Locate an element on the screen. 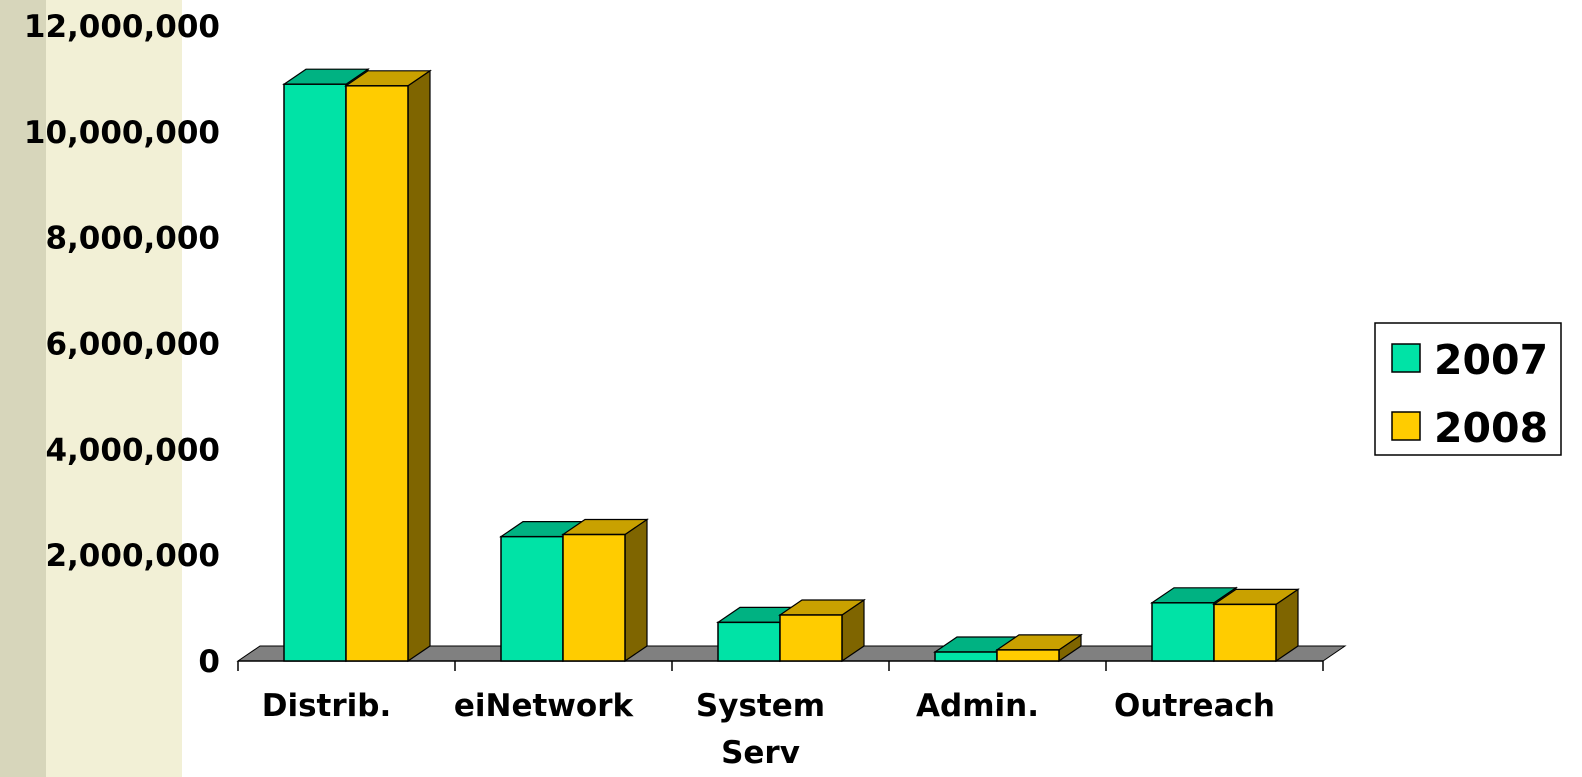 Image resolution: width=1582 pixels, height=777 pixels. background-left-band is located at coordinates (23, 388).